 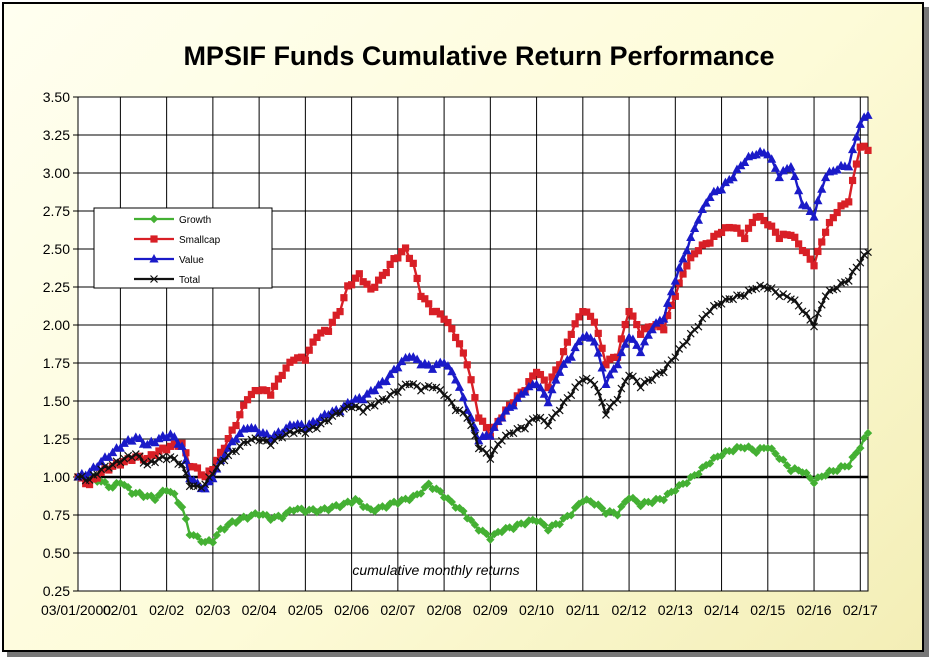 What do you see at coordinates (189, 280) in the screenshot?
I see `legend-label-total: Total` at bounding box center [189, 280].